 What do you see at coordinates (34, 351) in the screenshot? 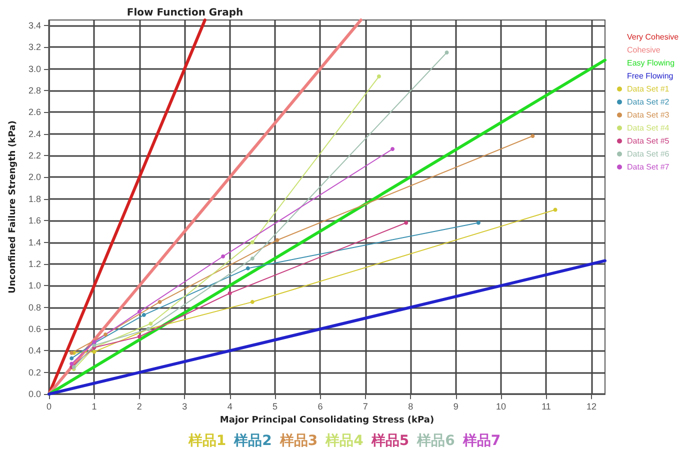
I see `y-tick-label: 0.4` at bounding box center [34, 351].